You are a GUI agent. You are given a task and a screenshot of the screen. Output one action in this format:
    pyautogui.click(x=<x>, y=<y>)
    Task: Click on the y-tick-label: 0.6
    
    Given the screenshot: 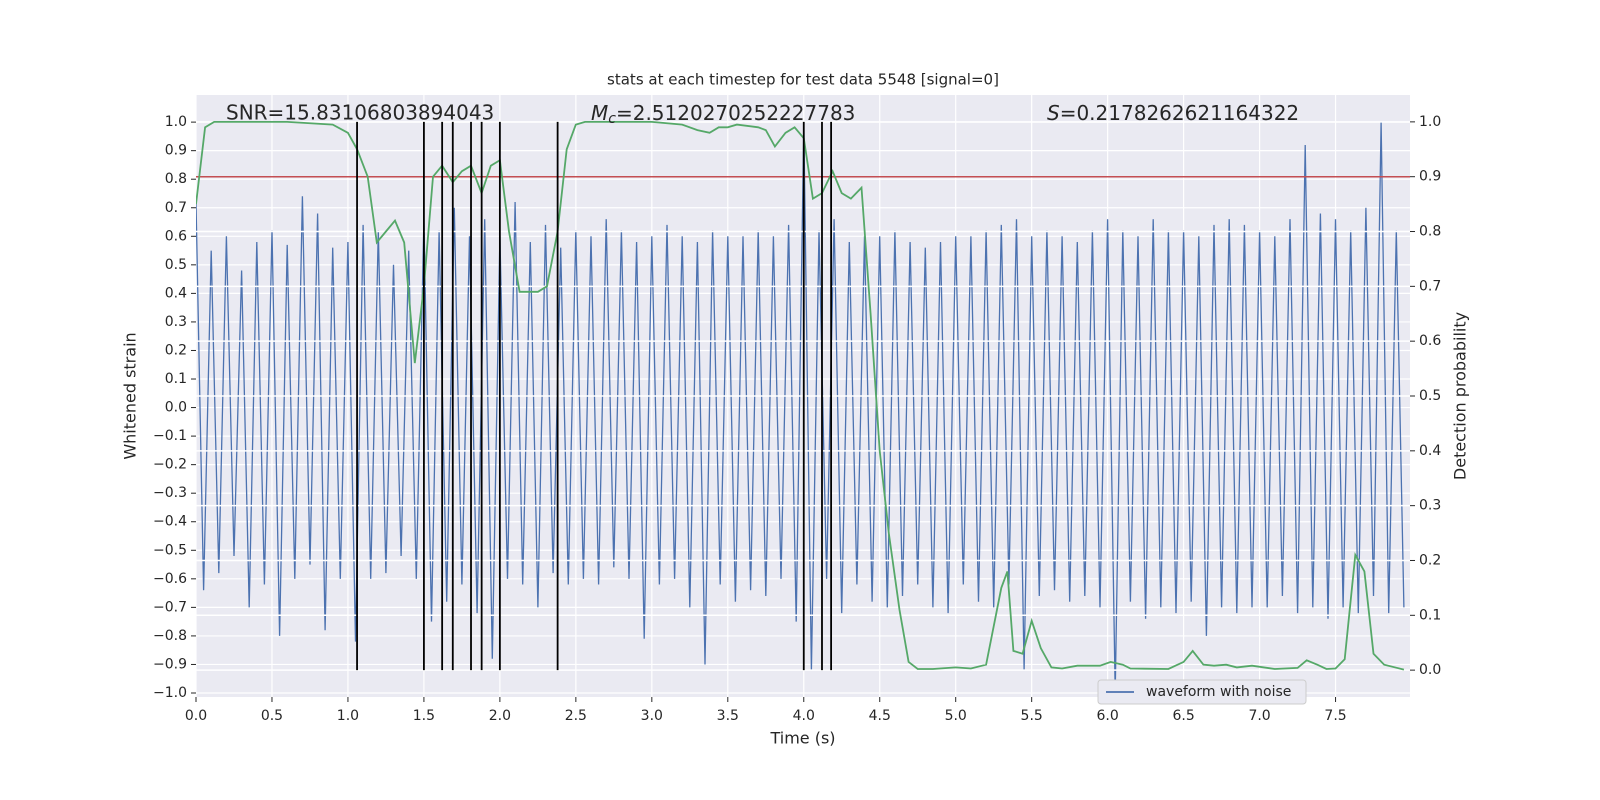 What is the action you would take?
    pyautogui.click(x=176, y=236)
    